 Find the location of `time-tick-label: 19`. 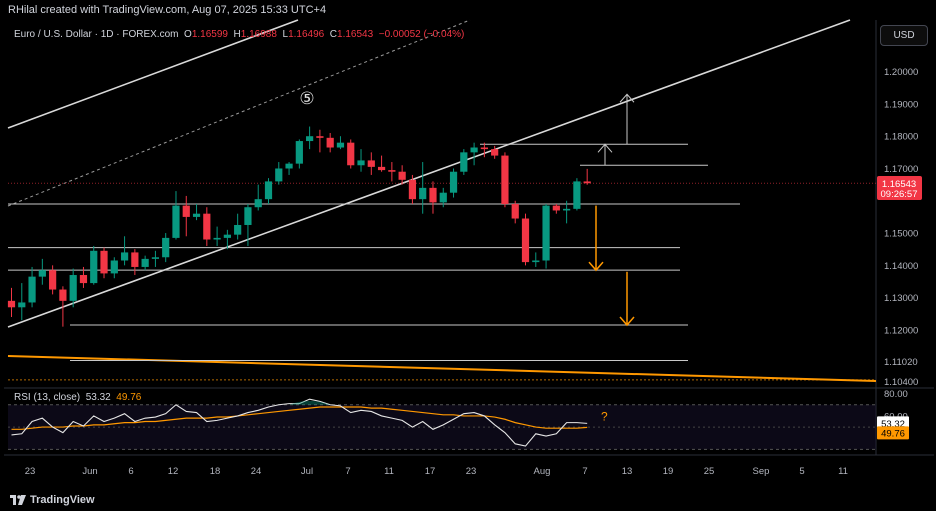

time-tick-label: 19 is located at coordinates (668, 471).